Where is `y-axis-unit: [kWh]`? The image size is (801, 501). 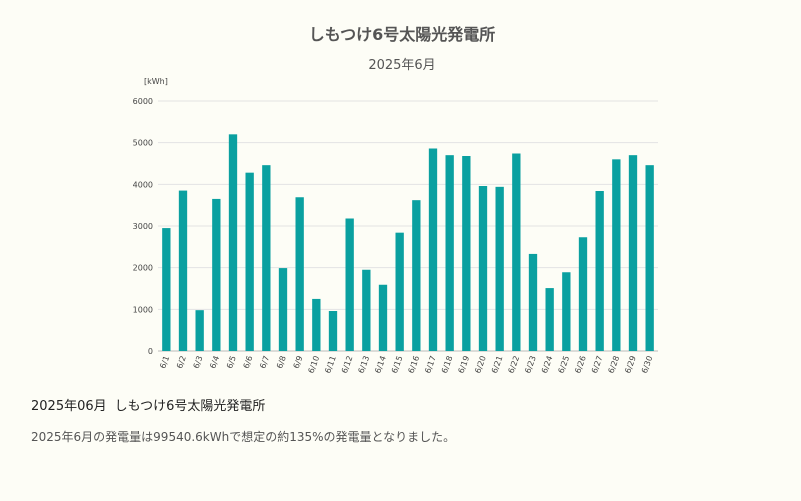
y-axis-unit: [kWh] is located at coordinates (156, 81).